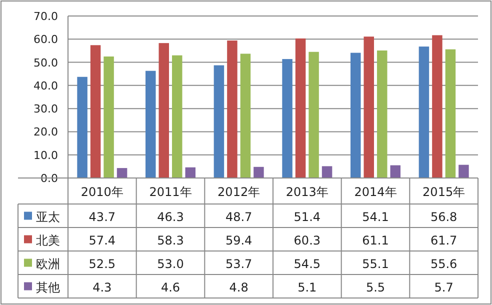 The image size is (492, 305). What do you see at coordinates (238, 287) in the screenshot?
I see `data-label: 4.8` at bounding box center [238, 287].